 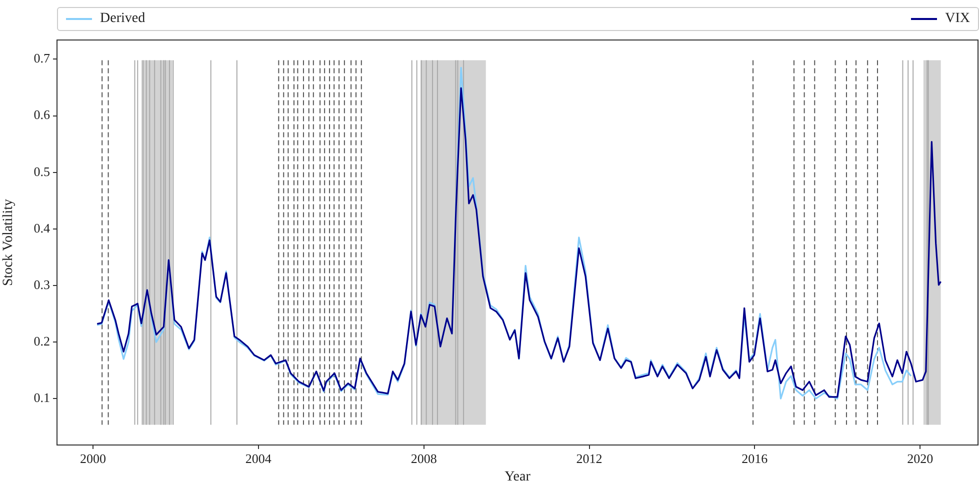 What do you see at coordinates (423, 458) in the screenshot?
I see `x-tick-label: 2008` at bounding box center [423, 458].